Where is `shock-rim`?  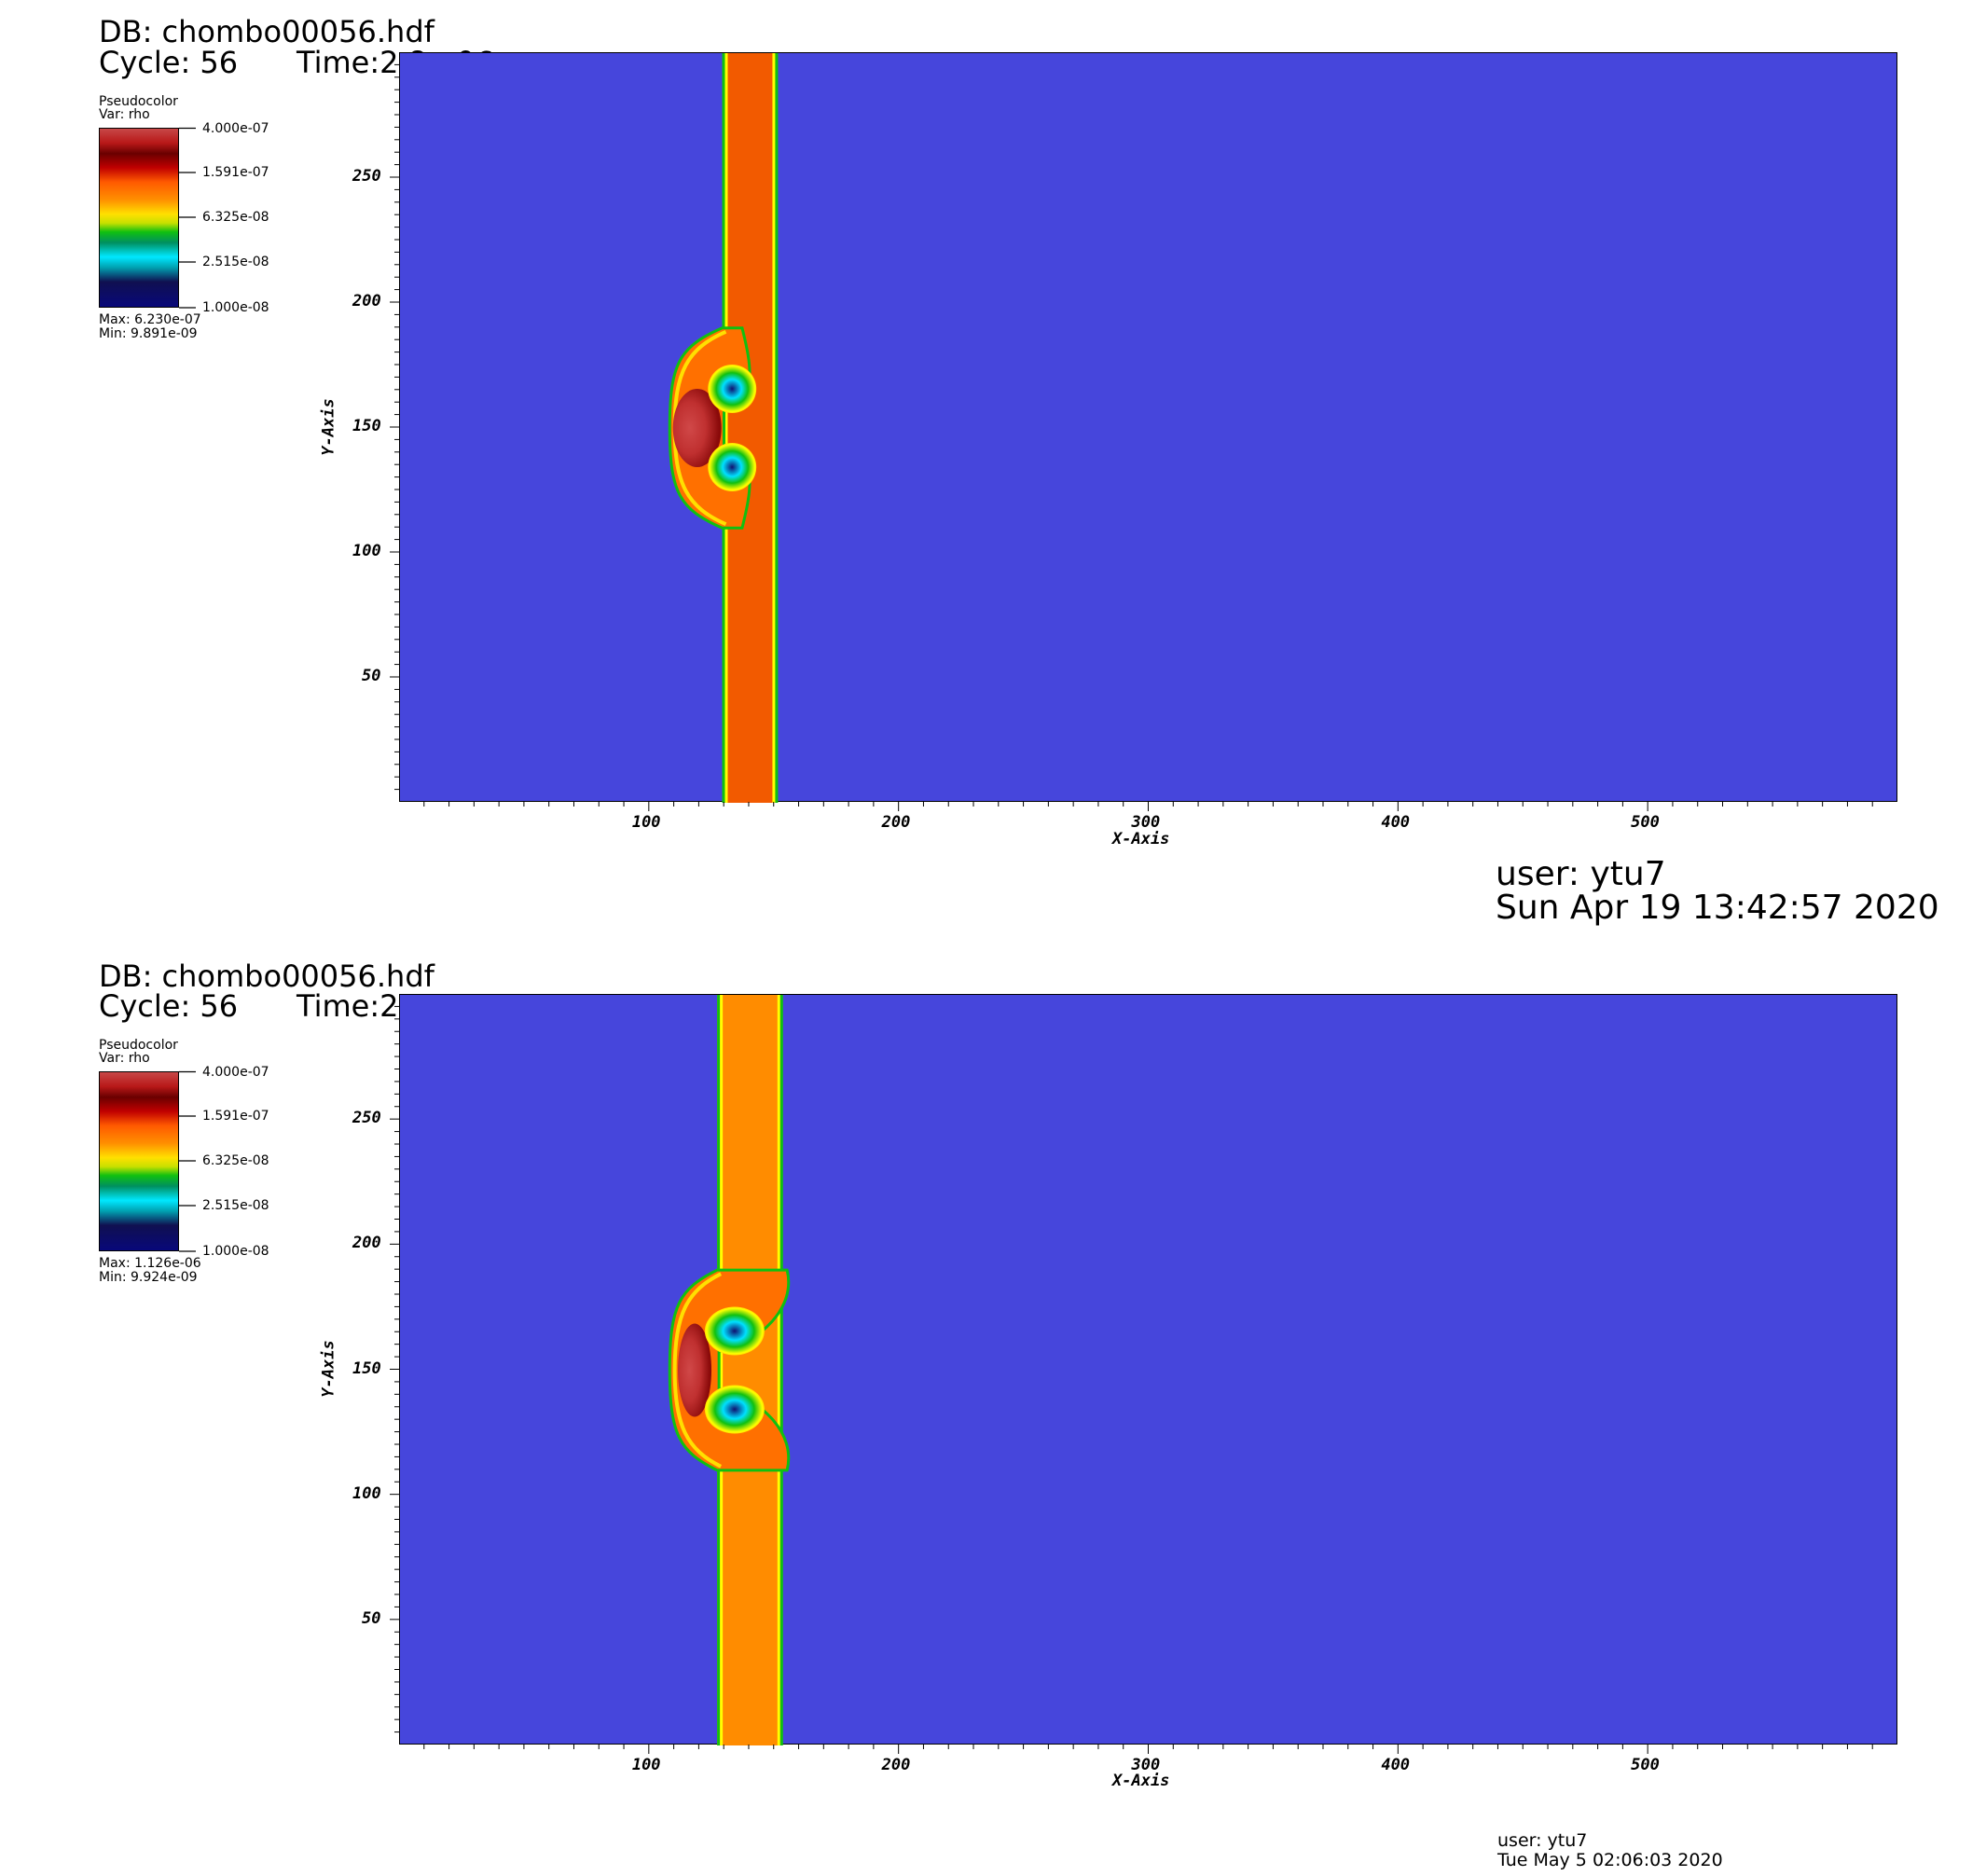 shock-rim is located at coordinates (697, 1371).